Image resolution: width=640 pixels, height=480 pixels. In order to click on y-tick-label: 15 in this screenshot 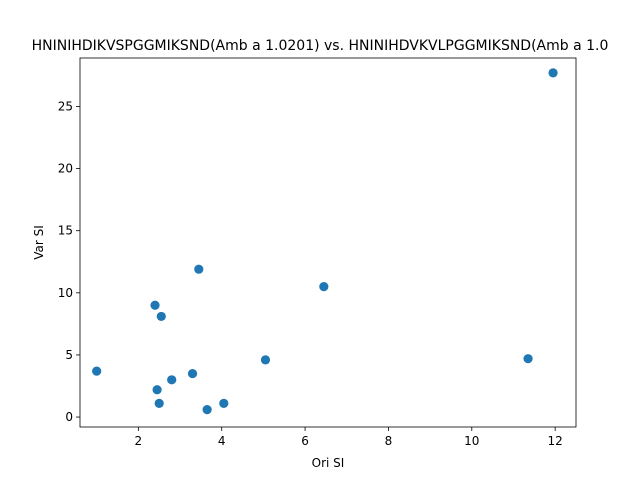, I will do `click(65, 231)`.